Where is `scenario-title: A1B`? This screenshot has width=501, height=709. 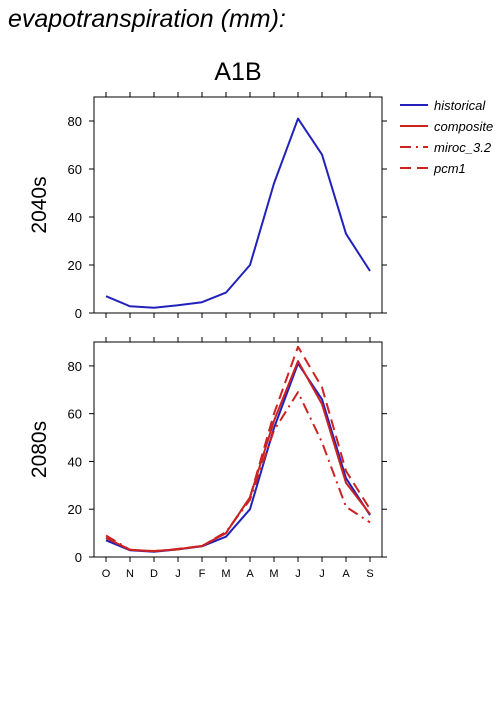 scenario-title: A1B is located at coordinates (237, 72).